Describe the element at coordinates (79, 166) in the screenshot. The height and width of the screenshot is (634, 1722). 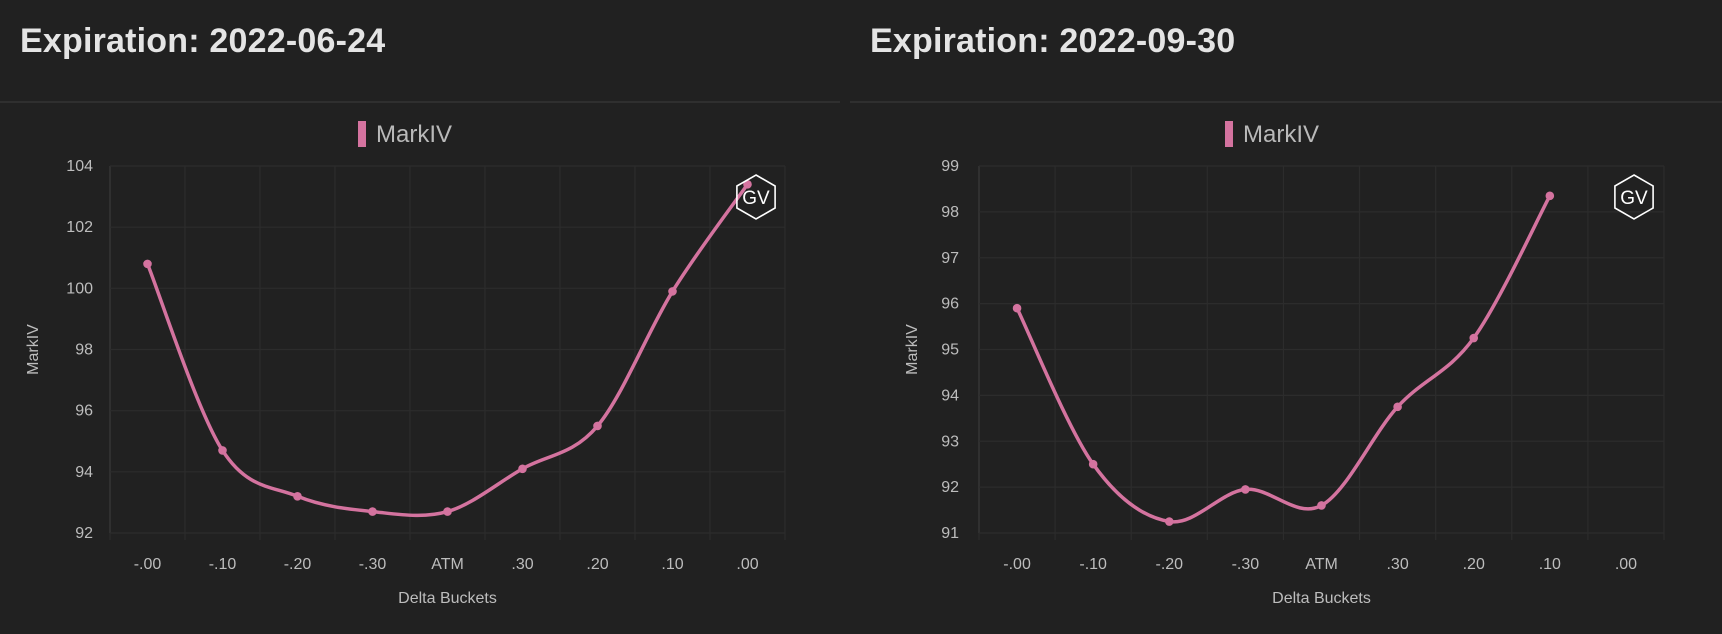
I see `y-tick-label: 104` at that location.